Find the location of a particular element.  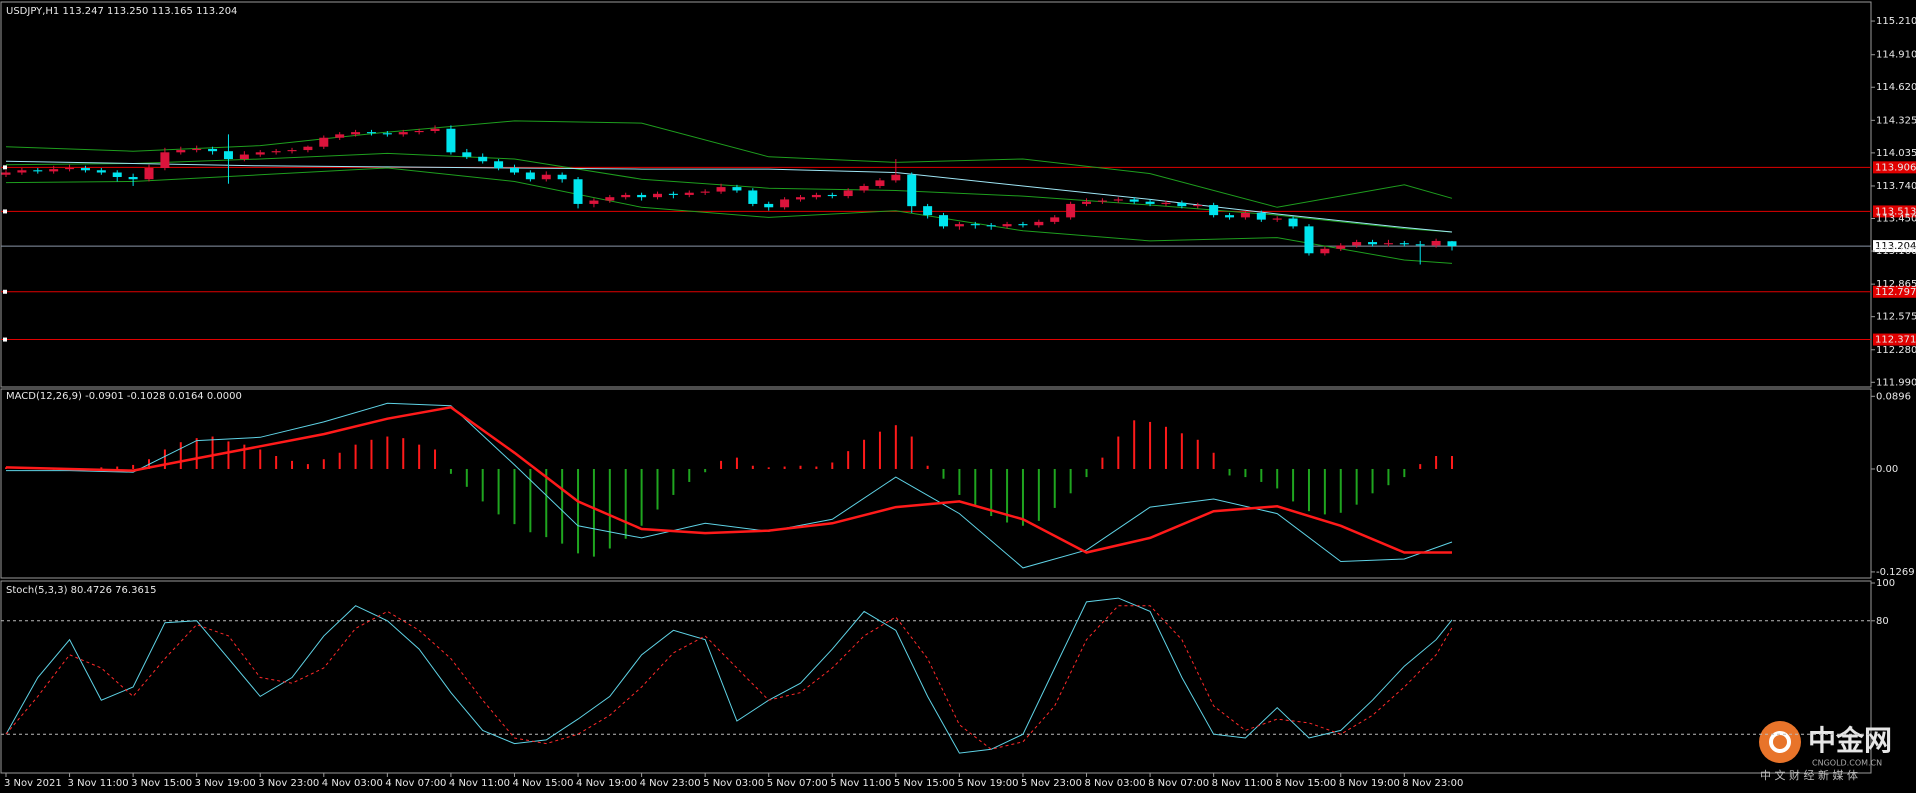

y-tick-label: 115.210 is located at coordinates (1896, 21).